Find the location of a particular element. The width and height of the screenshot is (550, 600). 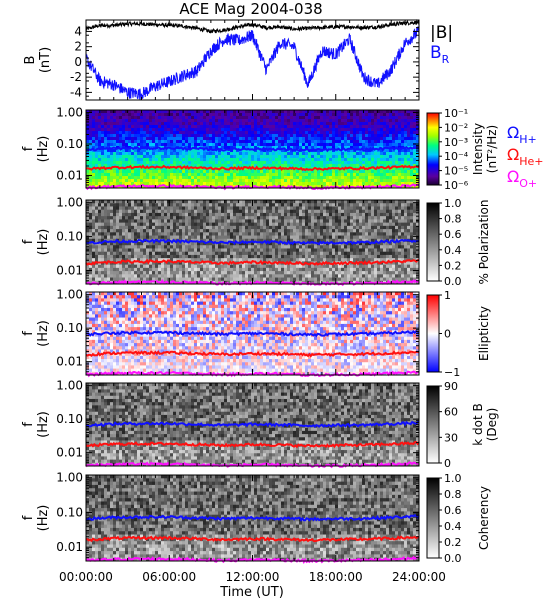

legend-b-radial: BR is located at coordinates (440, 54).